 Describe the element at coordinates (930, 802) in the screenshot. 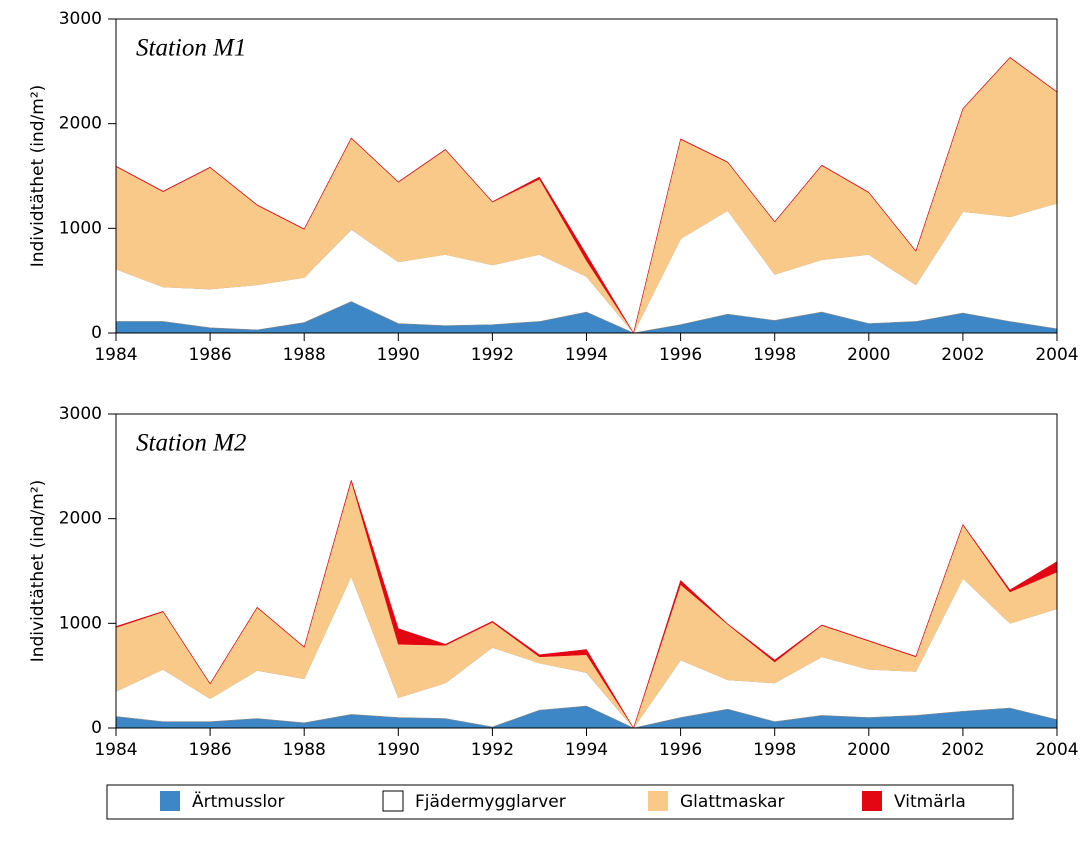

I see `legend-label: Vitmärla` at that location.